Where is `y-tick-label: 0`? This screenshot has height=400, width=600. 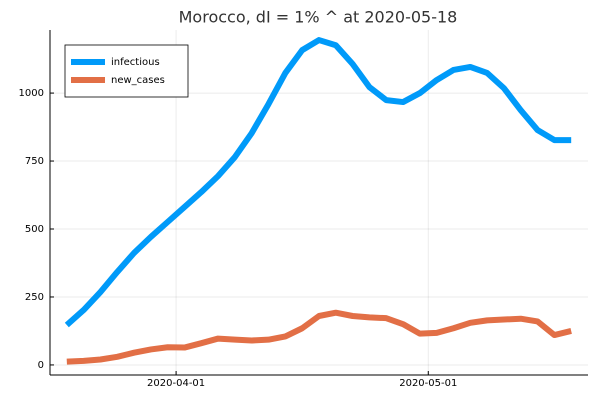 y-tick-label: 0 is located at coordinates (41, 365).